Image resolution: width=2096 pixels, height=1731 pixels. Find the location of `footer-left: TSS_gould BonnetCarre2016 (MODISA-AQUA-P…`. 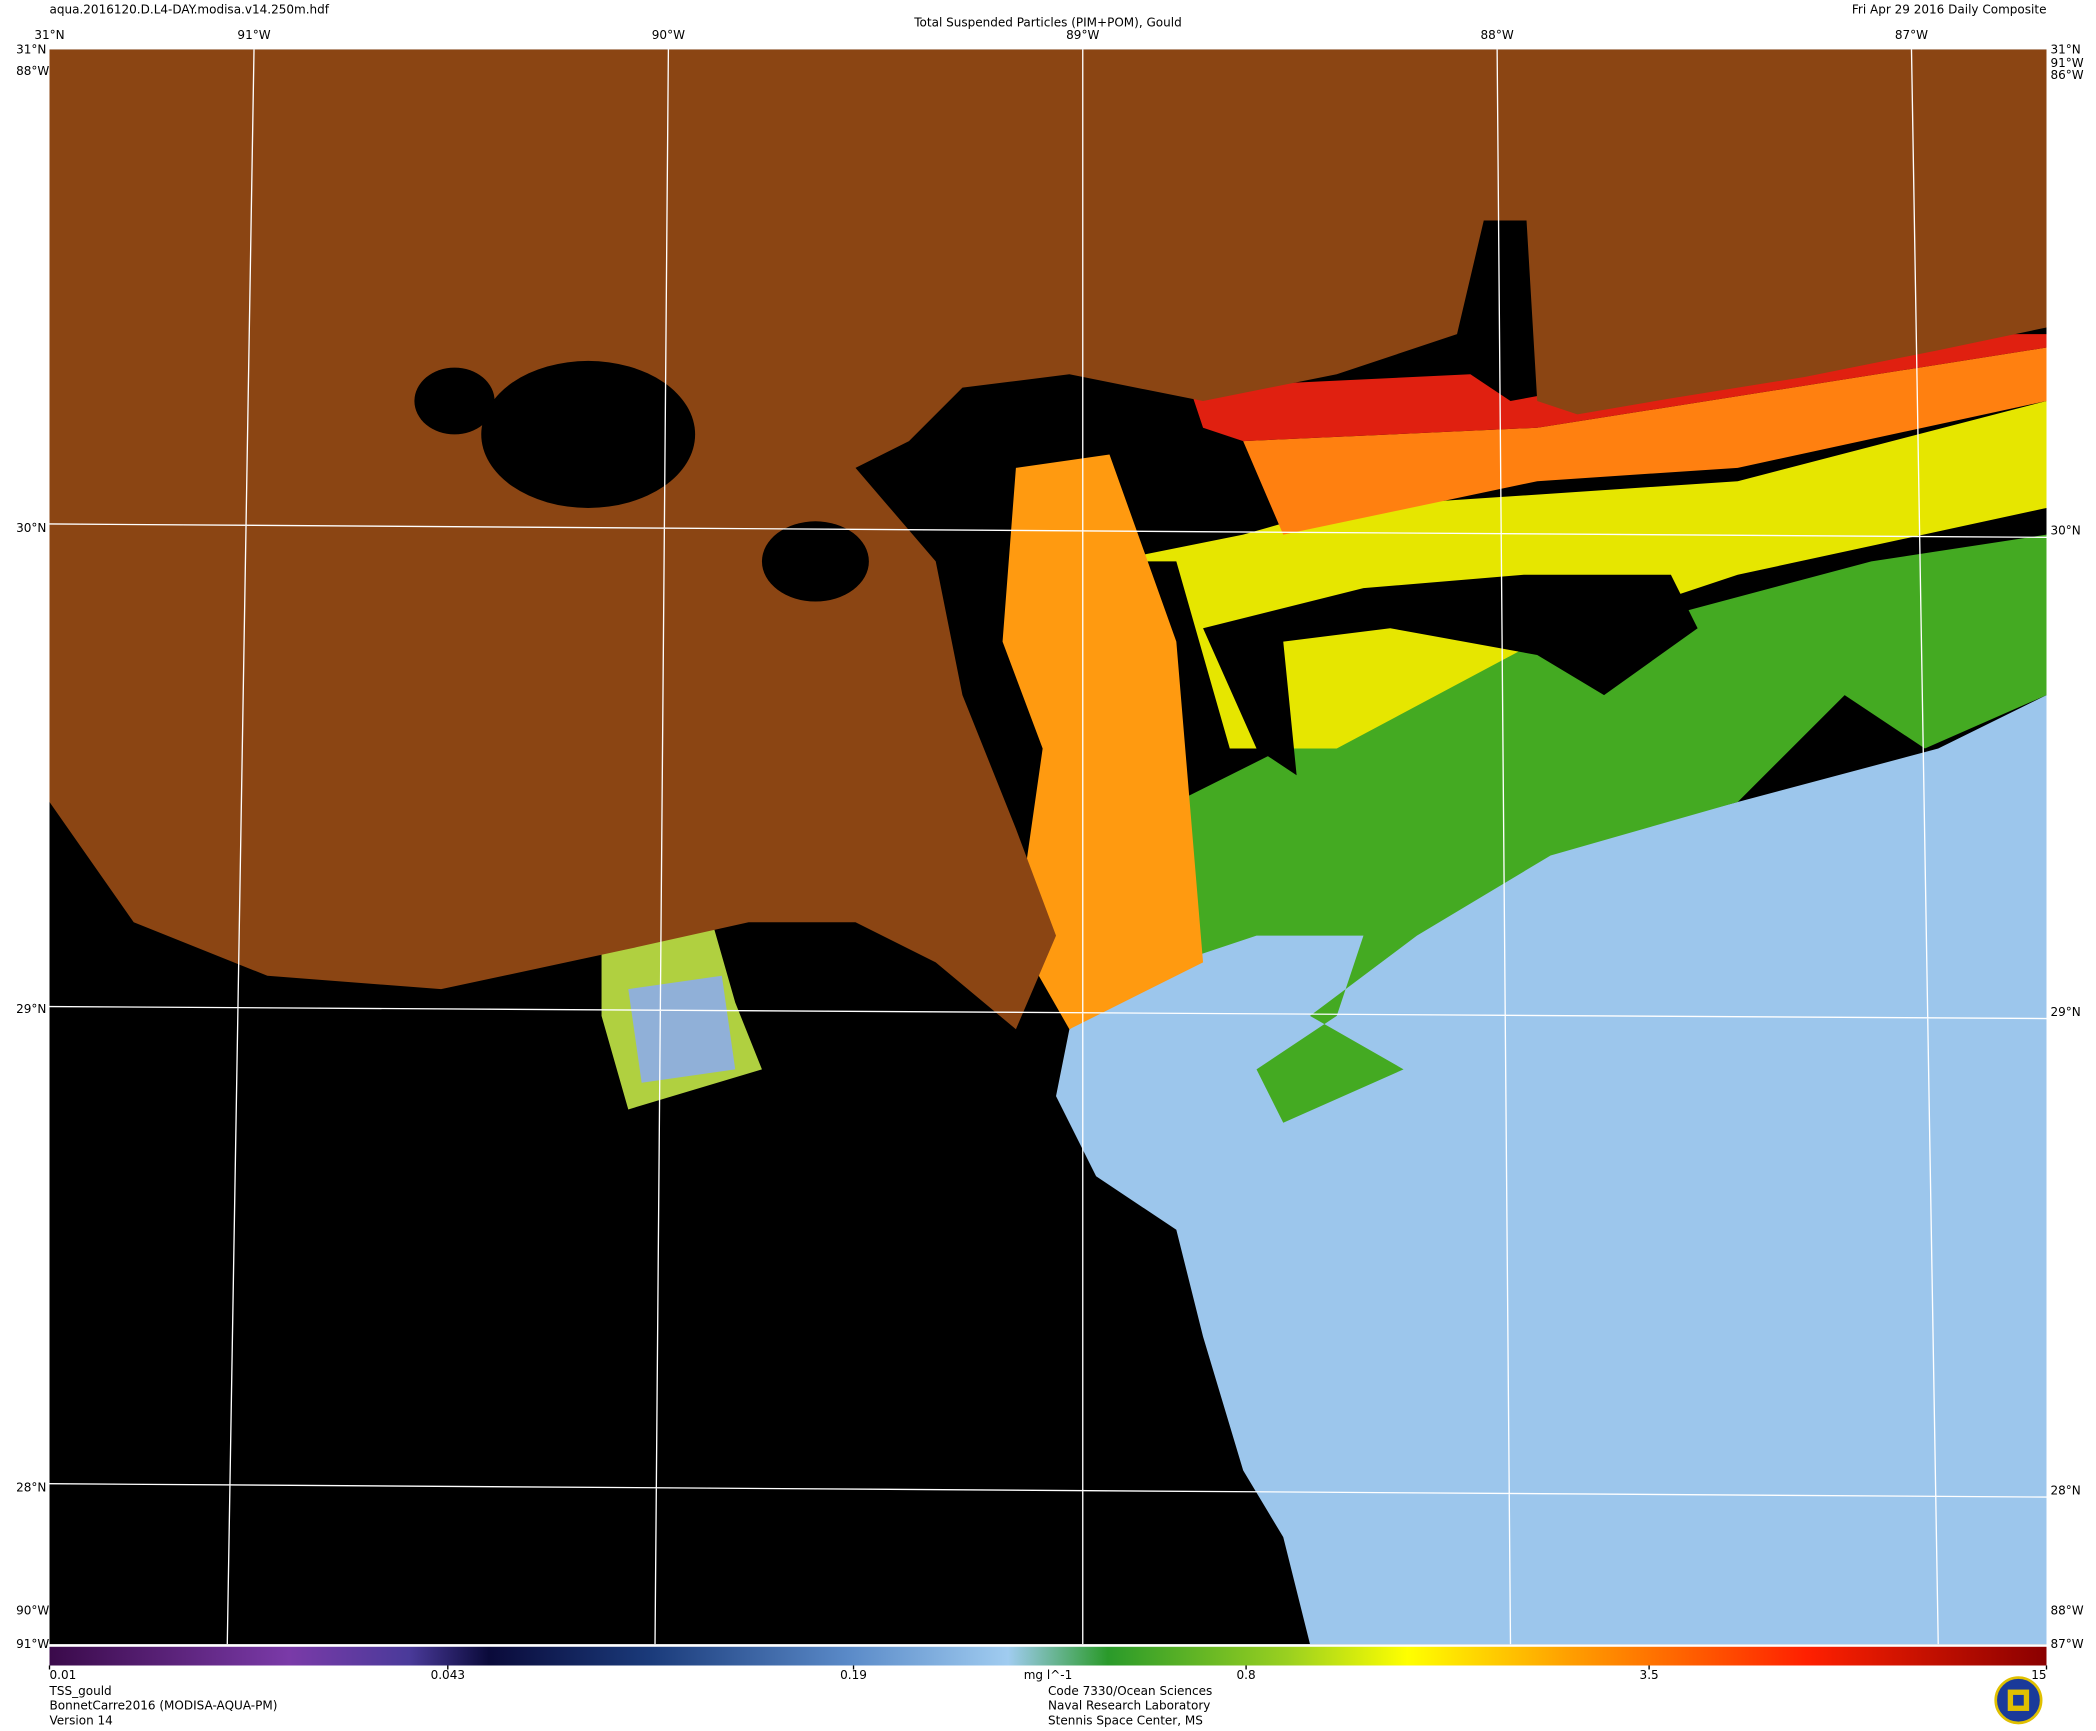

footer-left: TSS_gould BonnetCarre2016 (MODISA-AQUA-P… is located at coordinates (163, 1705).